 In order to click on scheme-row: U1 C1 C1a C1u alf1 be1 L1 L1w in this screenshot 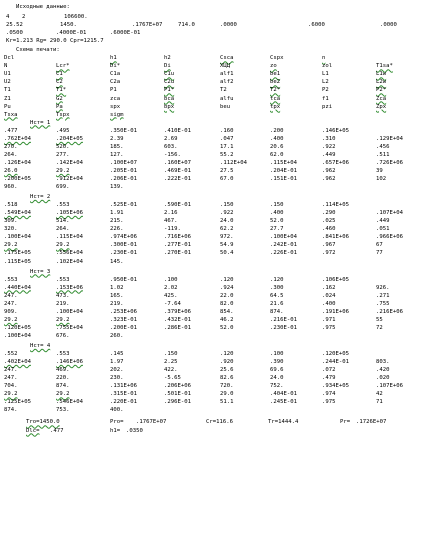, I will do `click(217, 74)`.